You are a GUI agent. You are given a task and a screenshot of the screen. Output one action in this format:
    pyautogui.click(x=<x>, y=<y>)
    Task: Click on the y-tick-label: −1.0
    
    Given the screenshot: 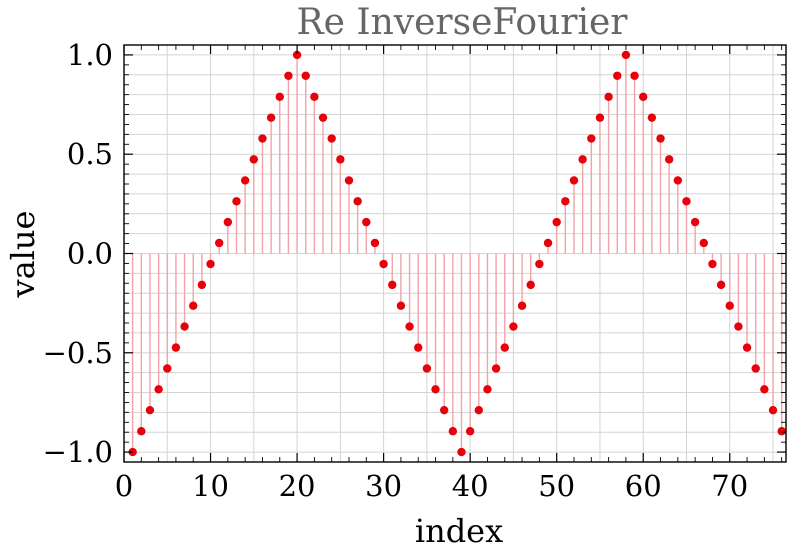 What is the action you would take?
    pyautogui.click(x=78, y=452)
    